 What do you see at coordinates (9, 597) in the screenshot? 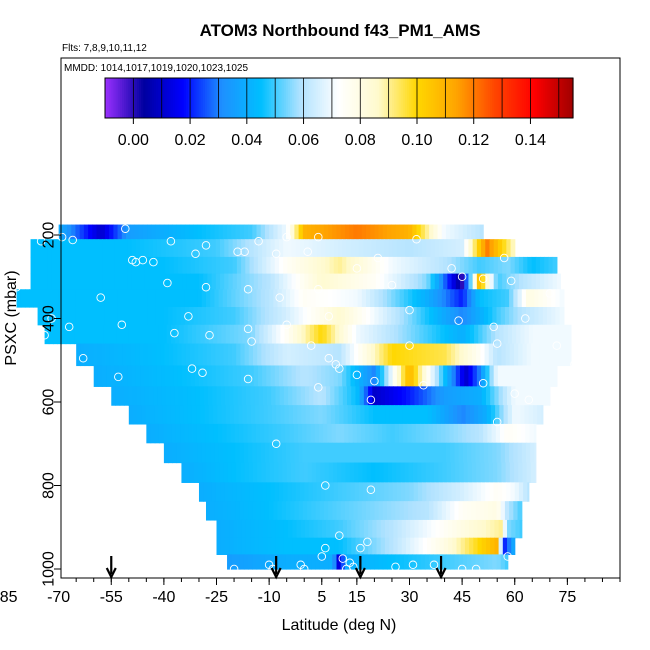
I see `x-tick-label: -85` at bounding box center [9, 597].